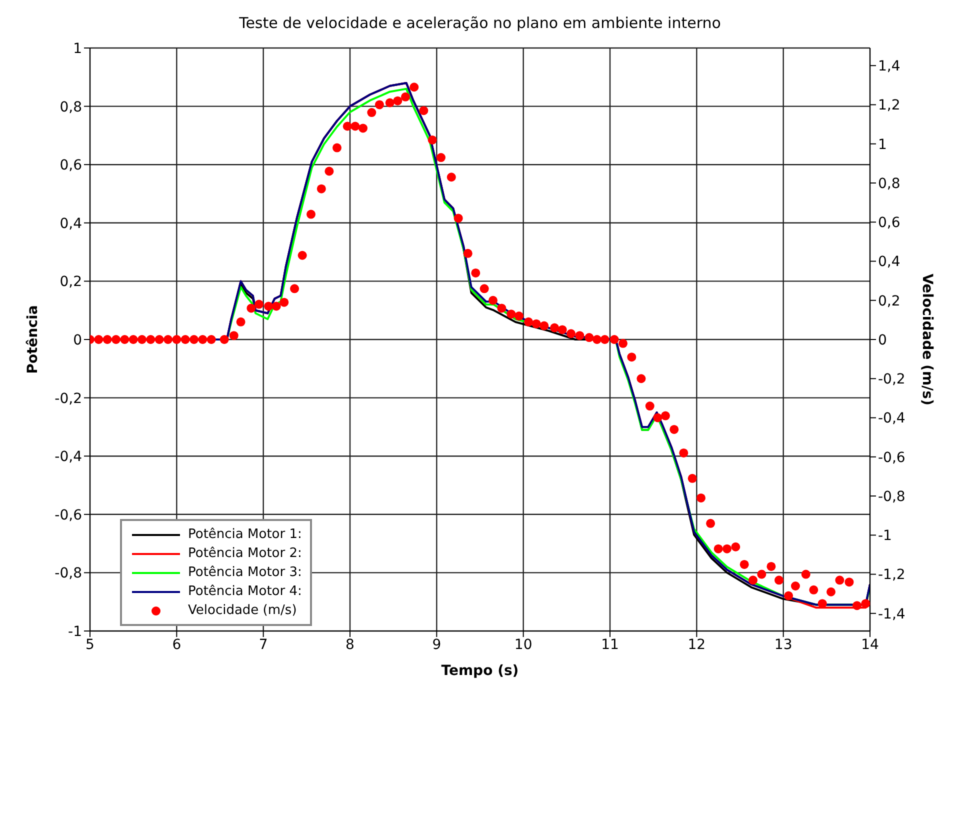 The height and width of the screenshot is (817, 960). I want to click on y-tick-label: 0, so click(77, 340).